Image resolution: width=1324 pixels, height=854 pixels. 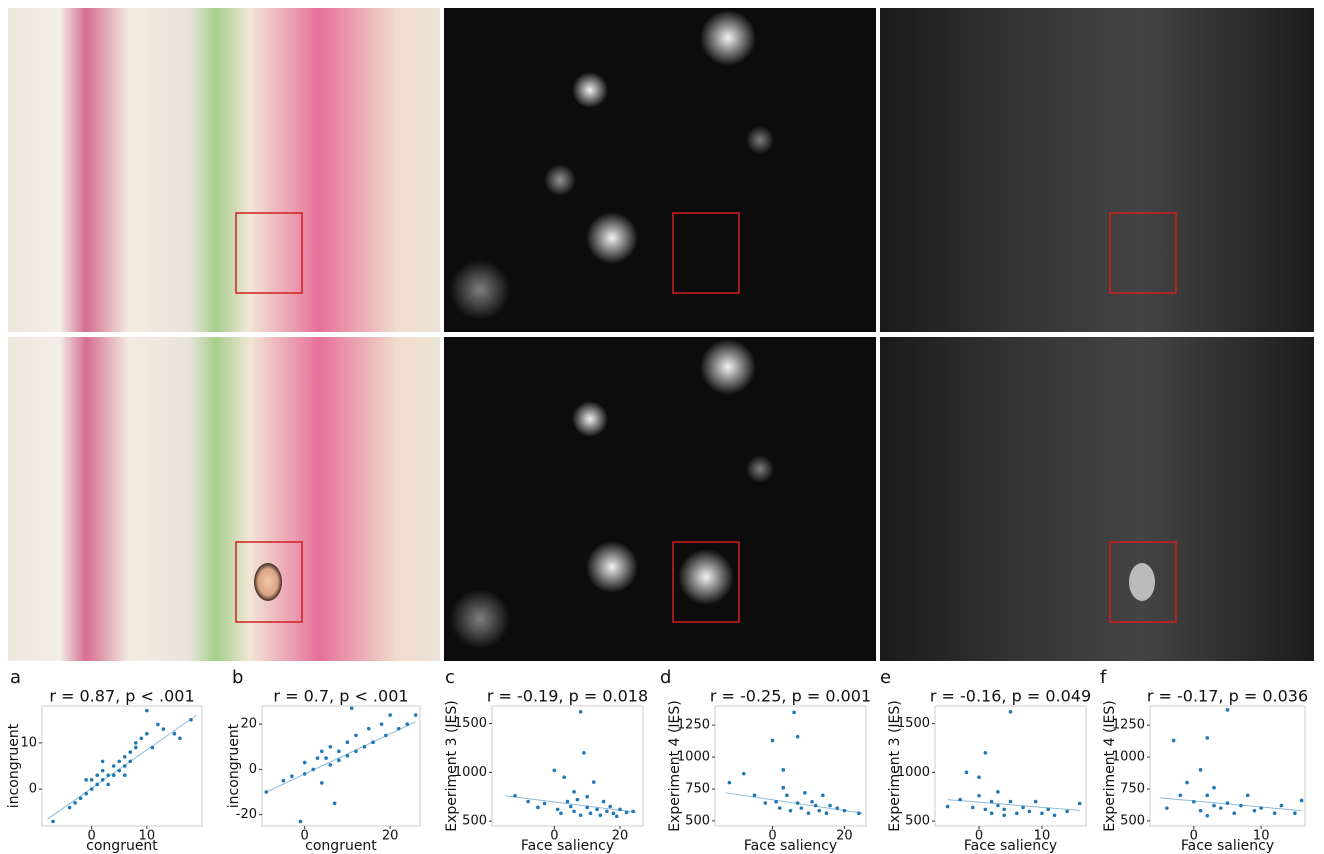 I want to click on y-tick-label: 1250, so click(x=1128, y=725).